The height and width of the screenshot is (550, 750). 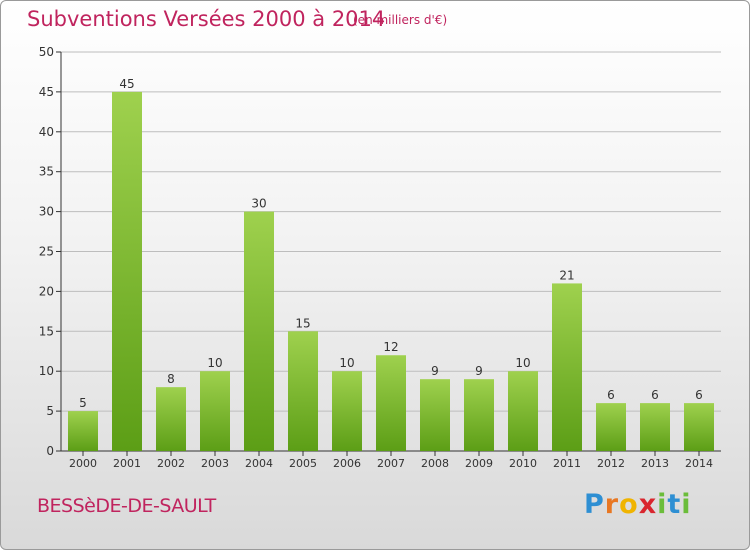 What do you see at coordinates (126, 506) in the screenshot?
I see `commune-name: BESSèDE-DE-SAULT` at bounding box center [126, 506].